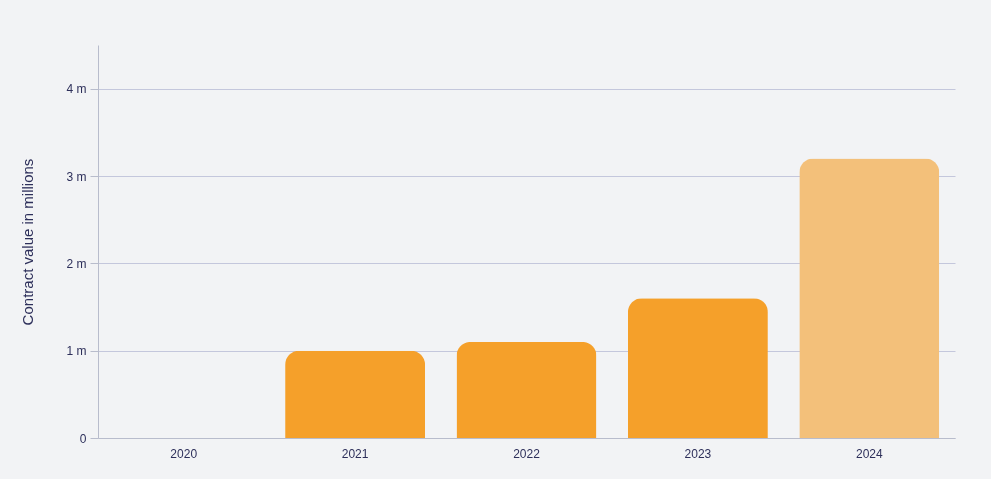 This screenshot has height=496, width=1006. I want to click on y-tick-label: 3 m, so click(76, 176).